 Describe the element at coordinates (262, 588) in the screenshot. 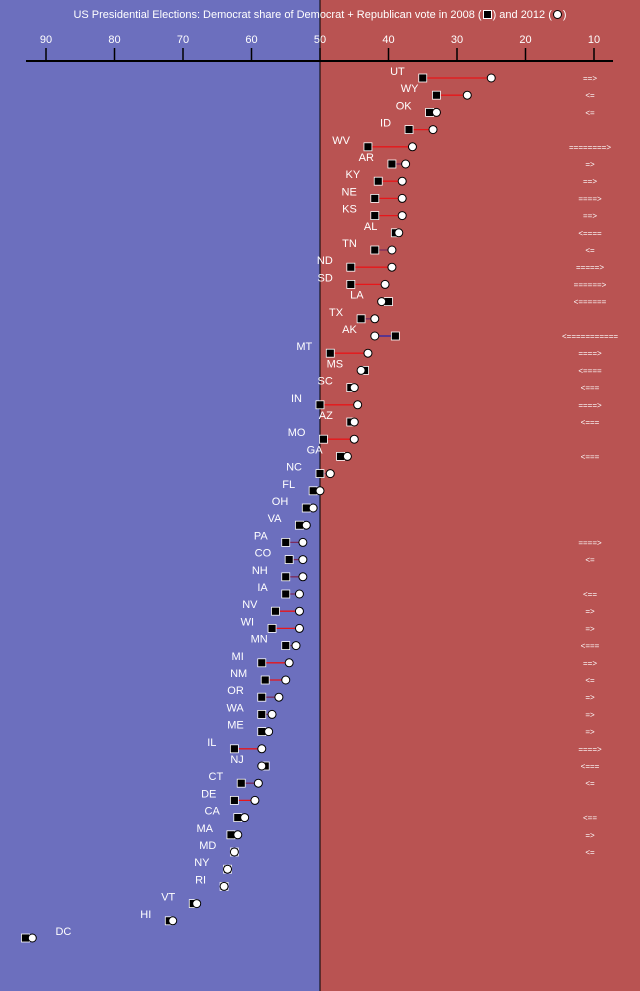

I see `state-label: IA` at that location.